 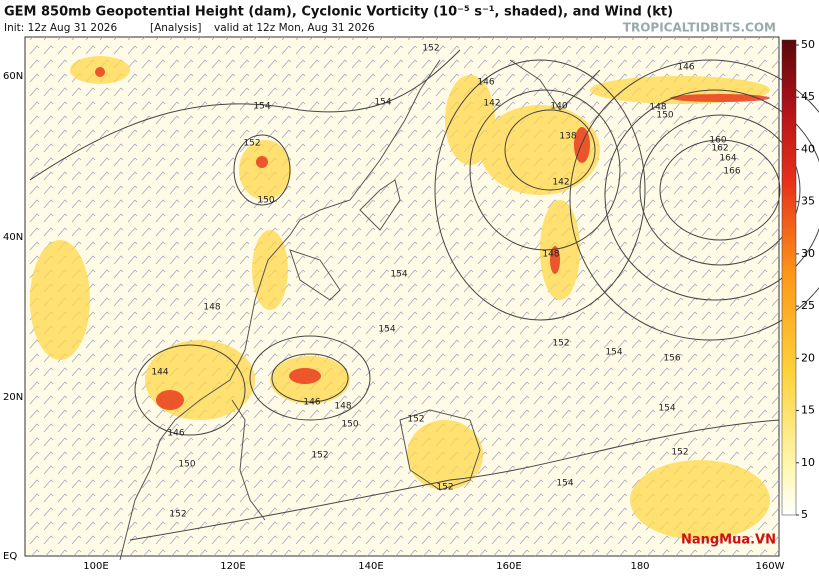 I want to click on lat-label: 20N, so click(x=13, y=397).